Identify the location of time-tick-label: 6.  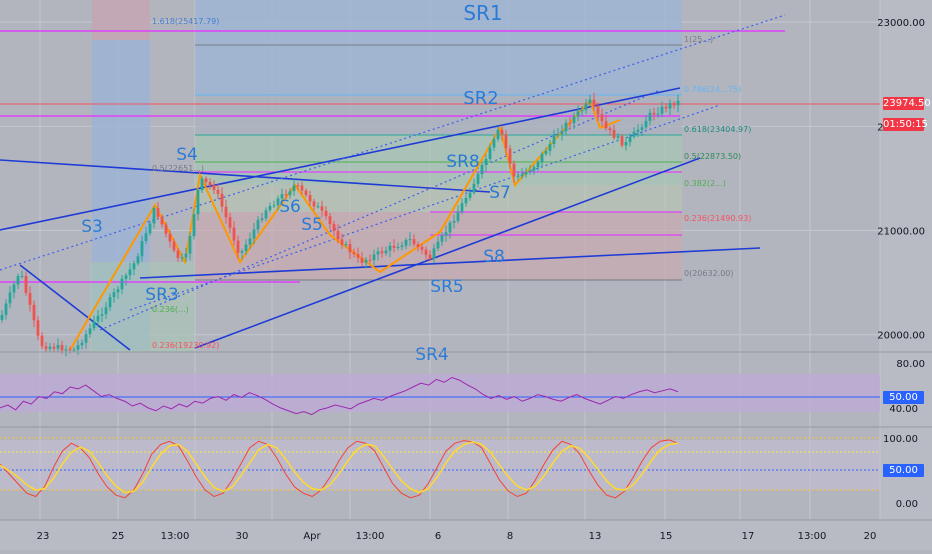
(438, 536).